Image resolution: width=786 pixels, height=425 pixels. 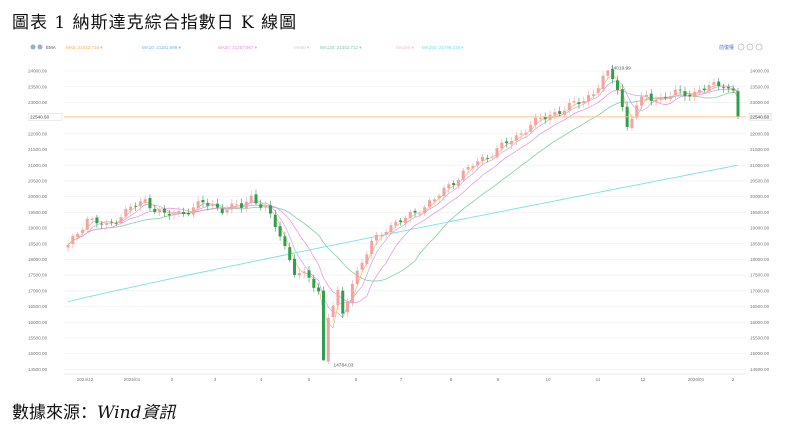 What do you see at coordinates (760, 369) in the screenshot?
I see `y-tick-label-right: 14500.00` at bounding box center [760, 369].